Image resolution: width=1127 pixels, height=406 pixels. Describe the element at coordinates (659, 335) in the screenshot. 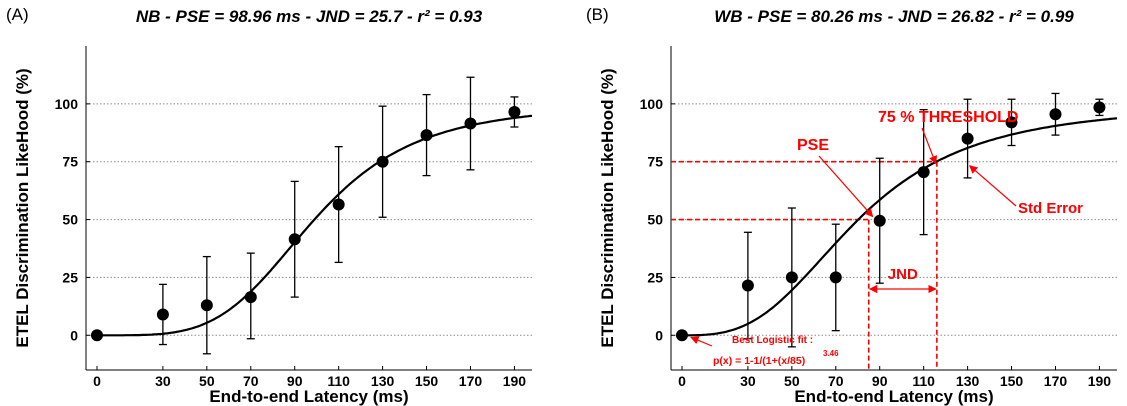

I see `chart-1-y-tick-label: 0` at that location.